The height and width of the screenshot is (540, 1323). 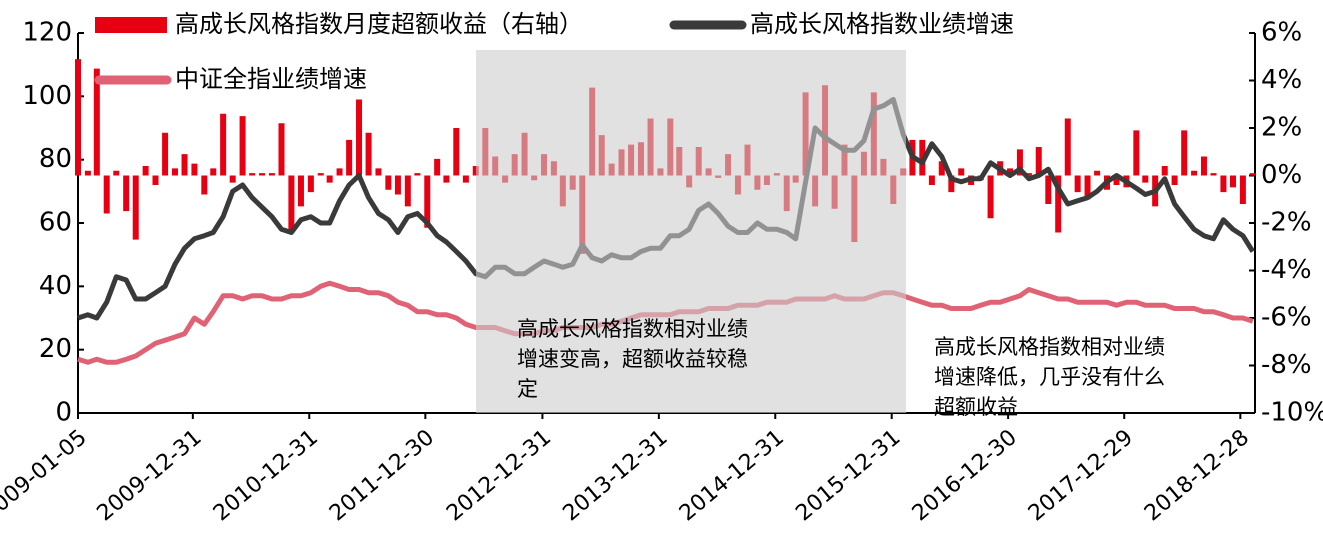 What do you see at coordinates (271, 79) in the screenshot?
I see `legend-label: 中证全指业绩增速` at bounding box center [271, 79].